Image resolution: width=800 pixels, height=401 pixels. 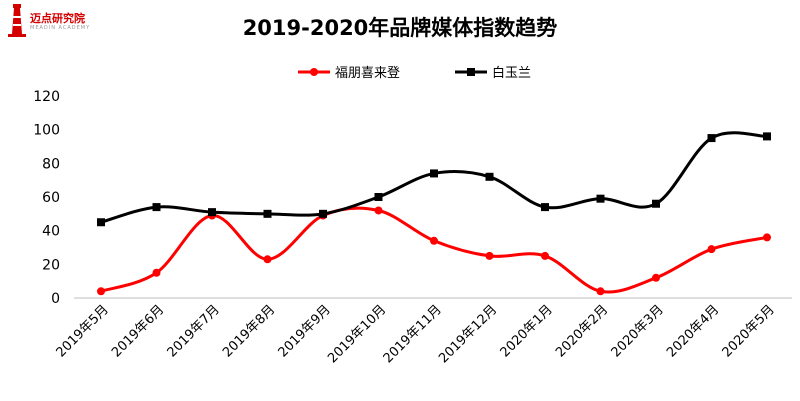 I want to click on y-tick-label: 20, so click(x=51, y=265).